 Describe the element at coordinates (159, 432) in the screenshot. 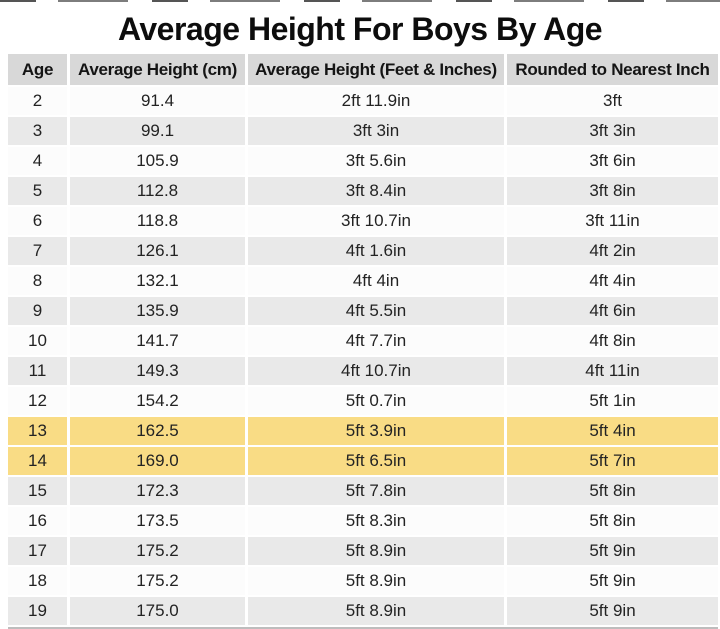

I see `cell-height-cm: 162.5` at that location.